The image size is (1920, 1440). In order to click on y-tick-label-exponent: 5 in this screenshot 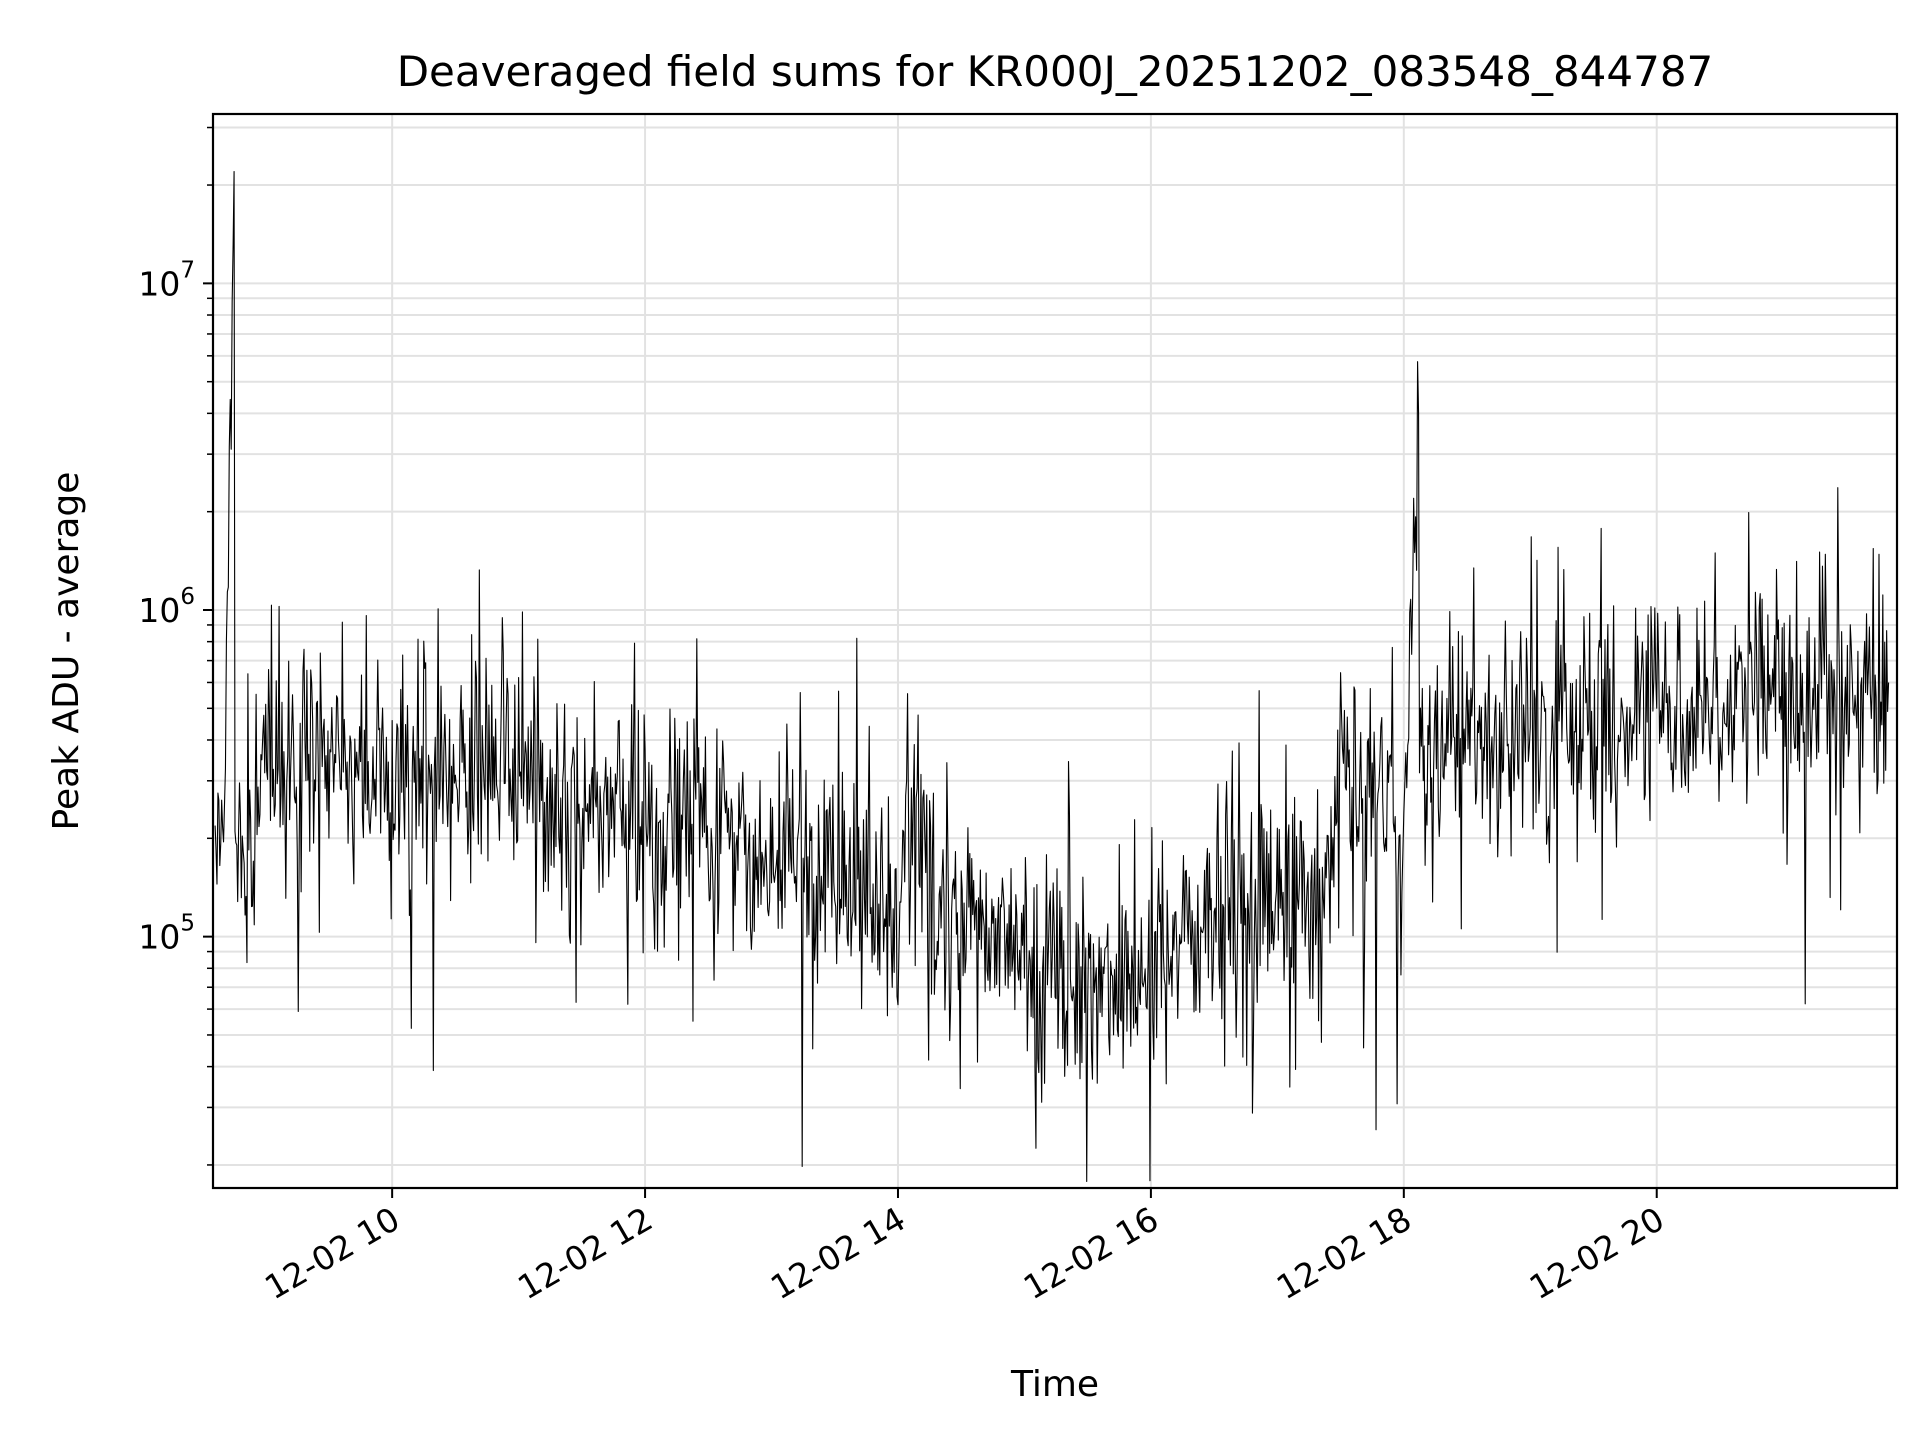, I will do `click(187, 924)`.